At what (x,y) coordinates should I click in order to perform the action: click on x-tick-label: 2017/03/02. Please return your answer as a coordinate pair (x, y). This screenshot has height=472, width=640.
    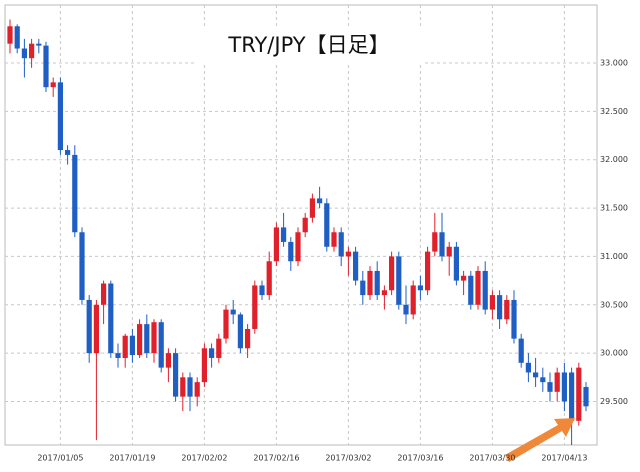
    Looking at the image, I should click on (348, 458).